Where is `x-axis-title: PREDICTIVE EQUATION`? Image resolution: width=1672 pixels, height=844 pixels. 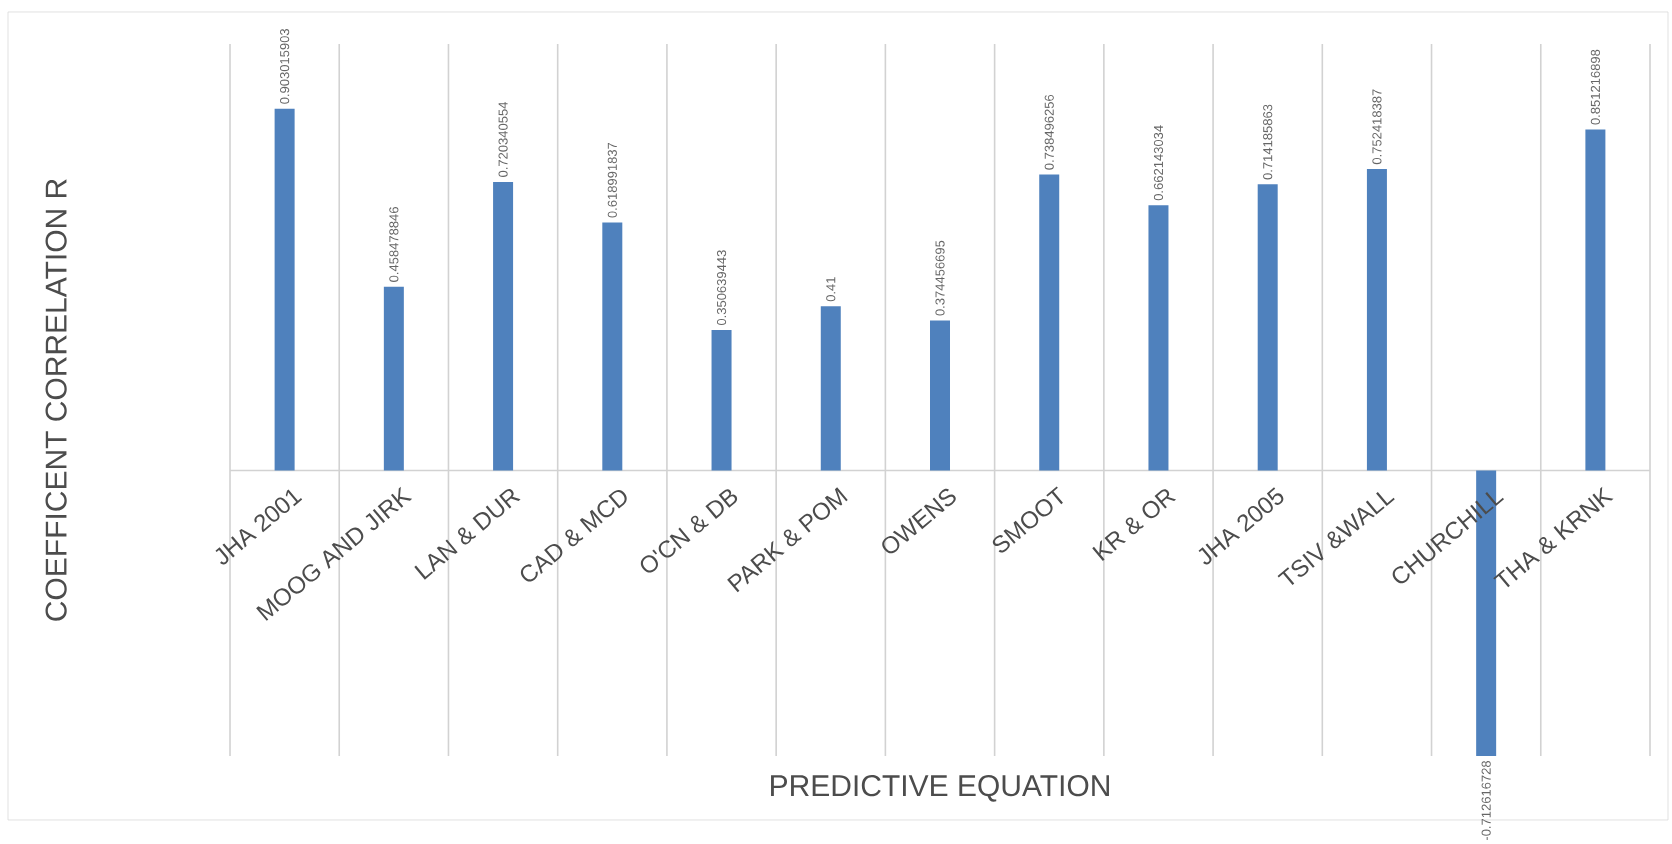
x-axis-title: PREDICTIVE EQUATION is located at coordinates (940, 788).